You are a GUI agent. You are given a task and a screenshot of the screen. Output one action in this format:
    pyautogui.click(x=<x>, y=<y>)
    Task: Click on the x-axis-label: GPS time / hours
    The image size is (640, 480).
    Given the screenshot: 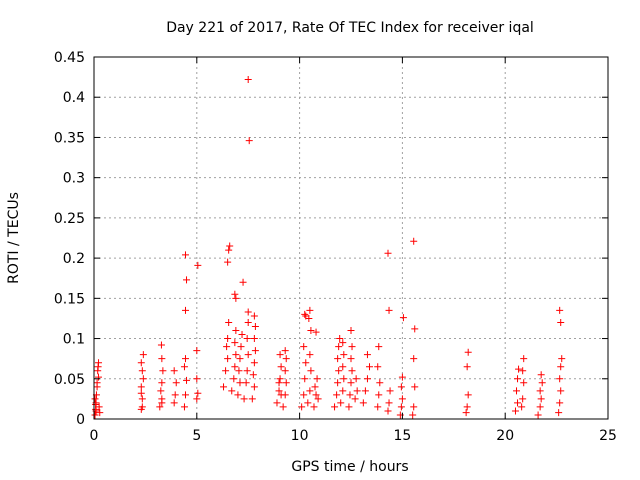 What is the action you would take?
    pyautogui.click(x=349, y=467)
    